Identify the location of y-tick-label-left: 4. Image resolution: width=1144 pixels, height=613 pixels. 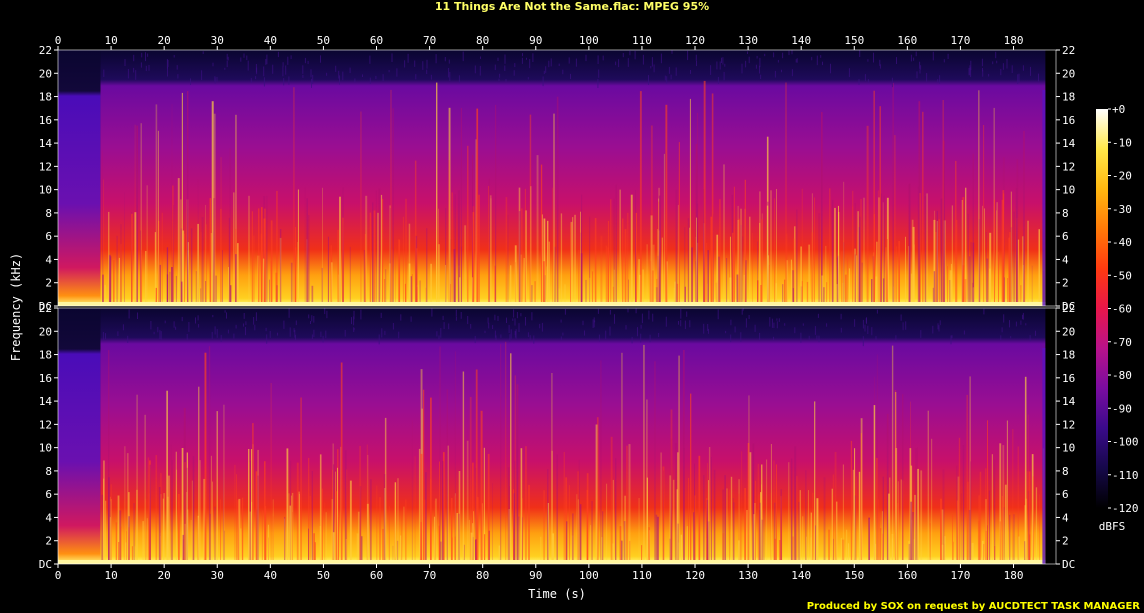
(48, 517).